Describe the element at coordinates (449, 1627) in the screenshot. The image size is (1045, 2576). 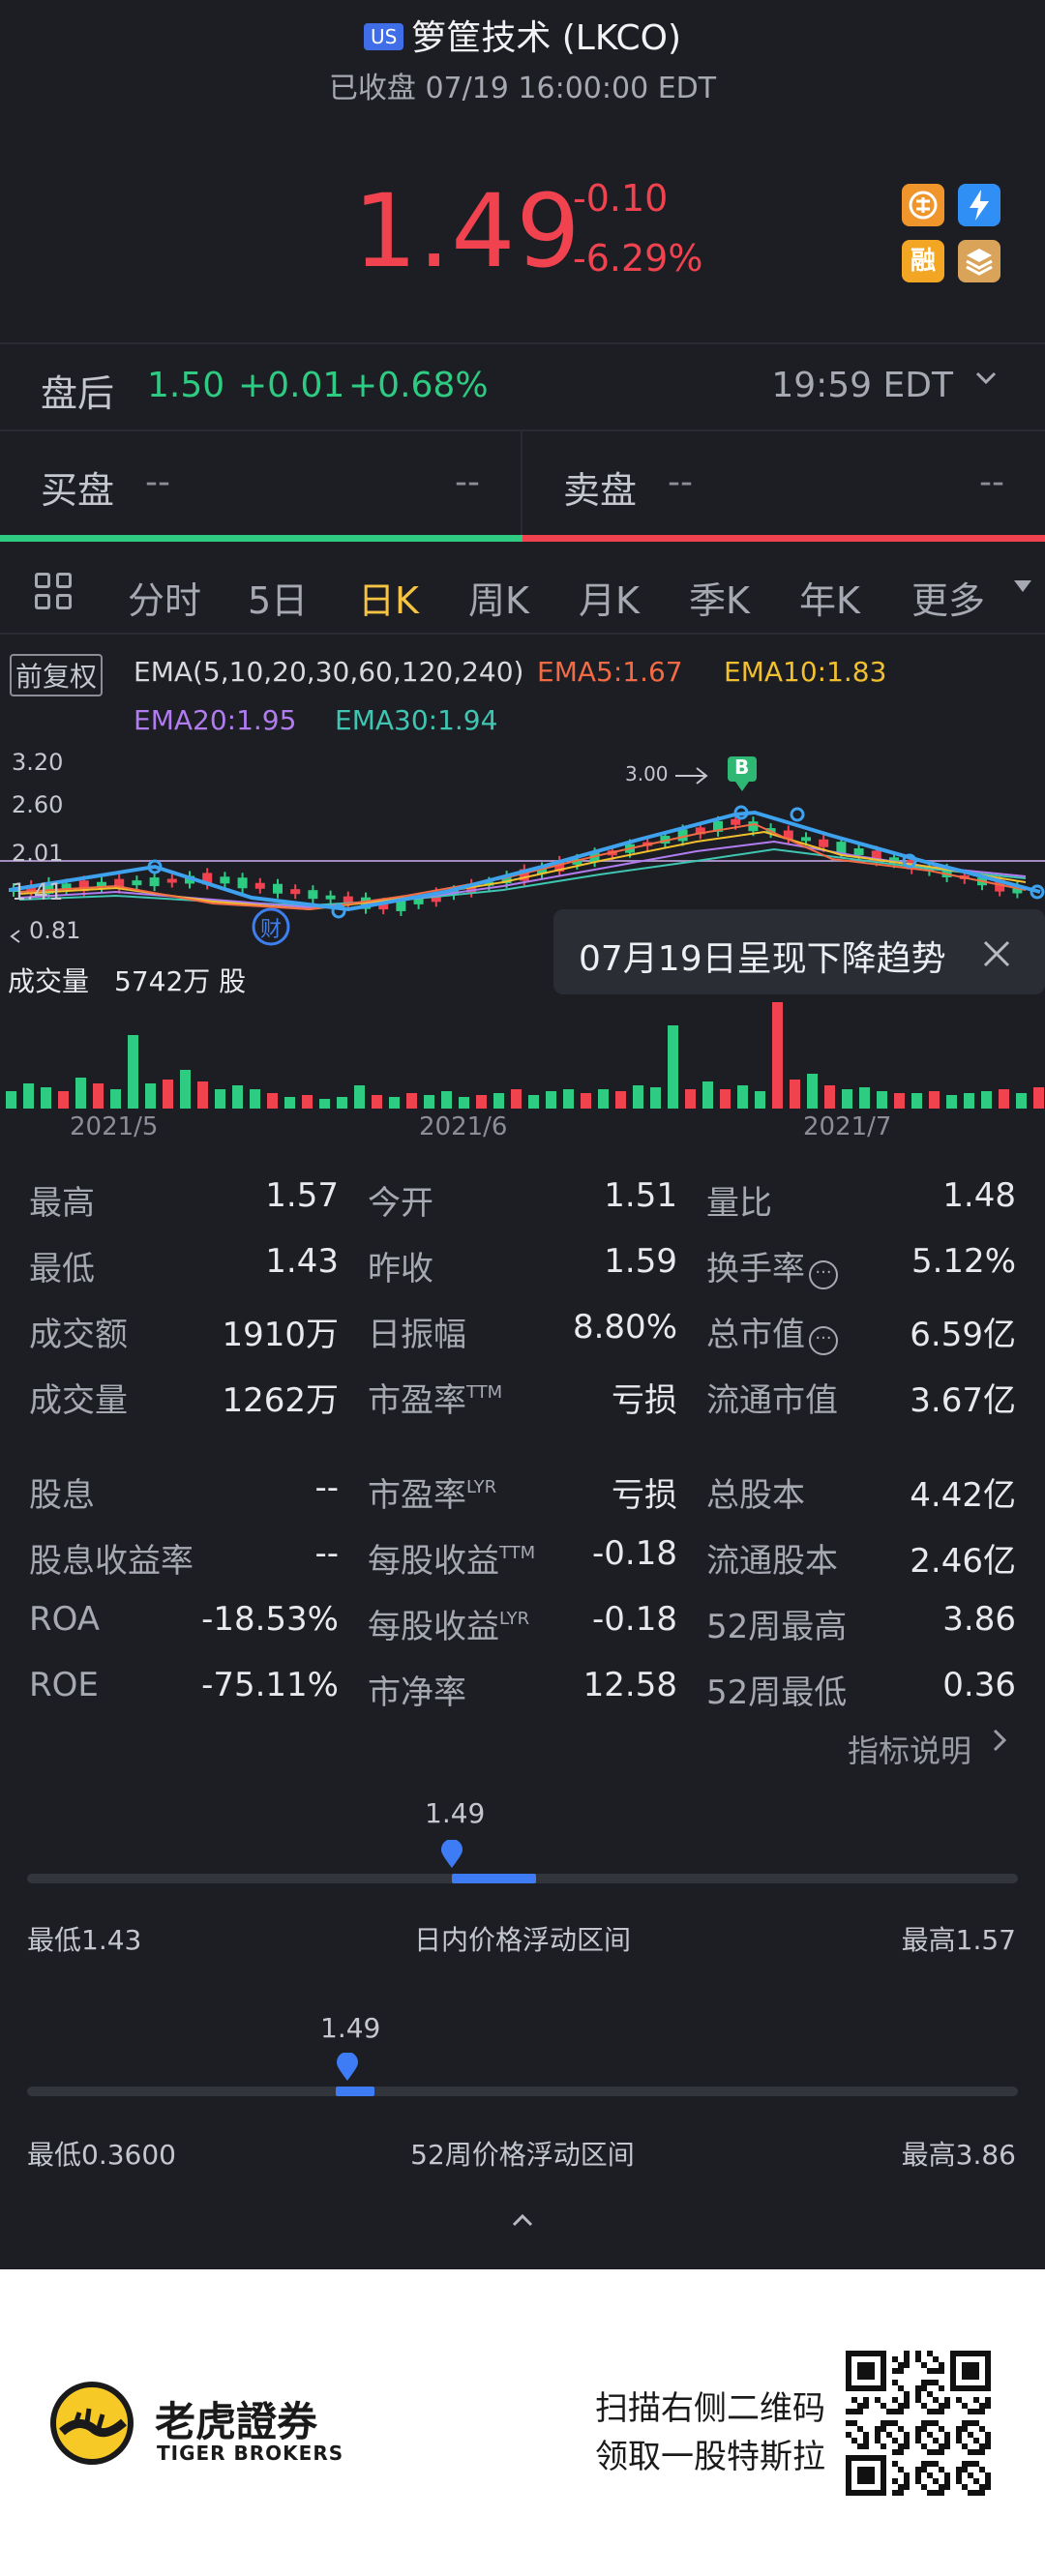
I see `stat-label: 每股收益LYR` at that location.